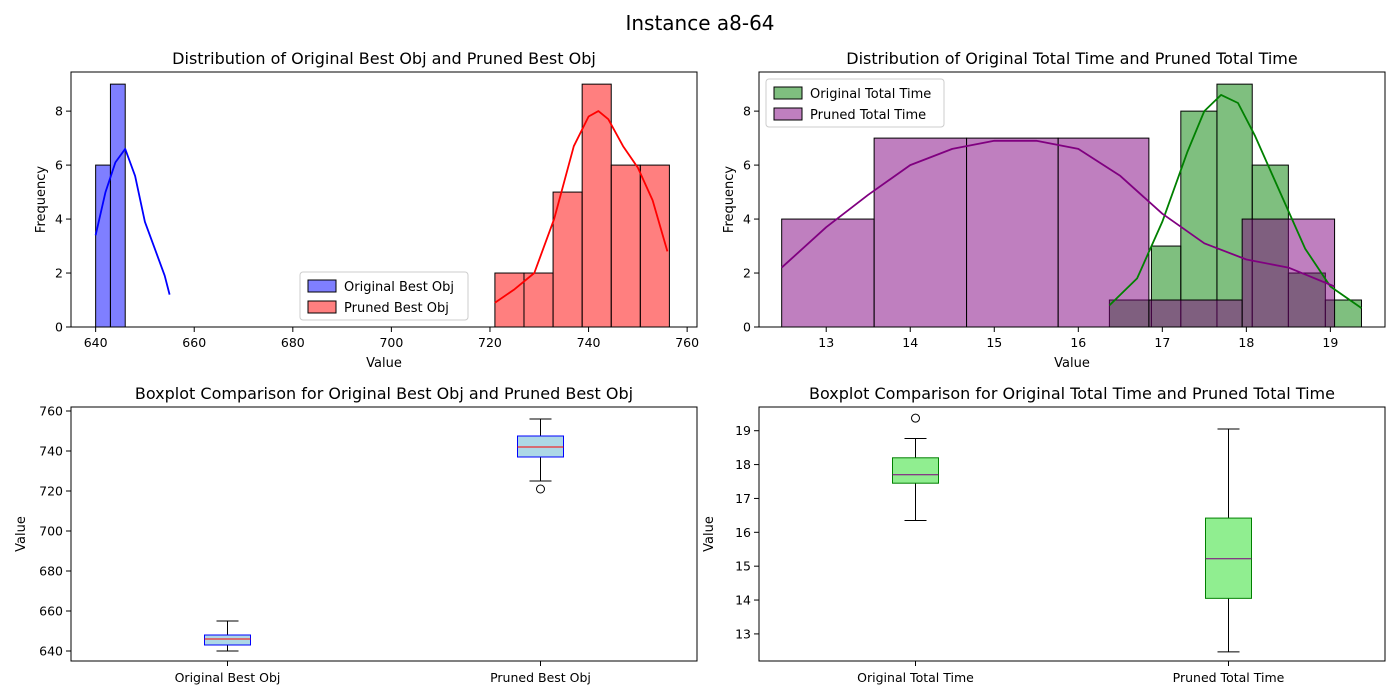  What do you see at coordinates (1078, 342) in the screenshot?
I see `x-tick-label: 16` at bounding box center [1078, 342].